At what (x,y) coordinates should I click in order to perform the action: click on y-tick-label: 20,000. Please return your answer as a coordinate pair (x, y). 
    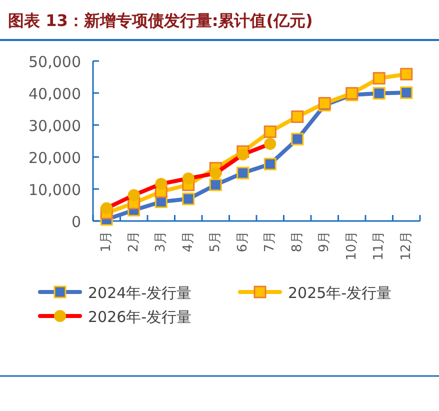
    Looking at the image, I should click on (54, 158).